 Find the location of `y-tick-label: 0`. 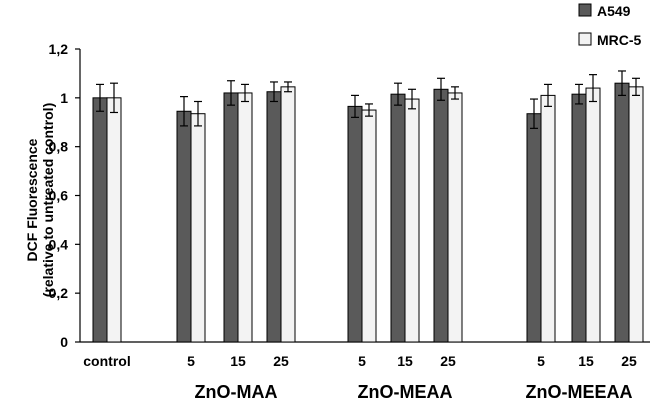

y-tick-label: 0 is located at coordinates (64, 342).